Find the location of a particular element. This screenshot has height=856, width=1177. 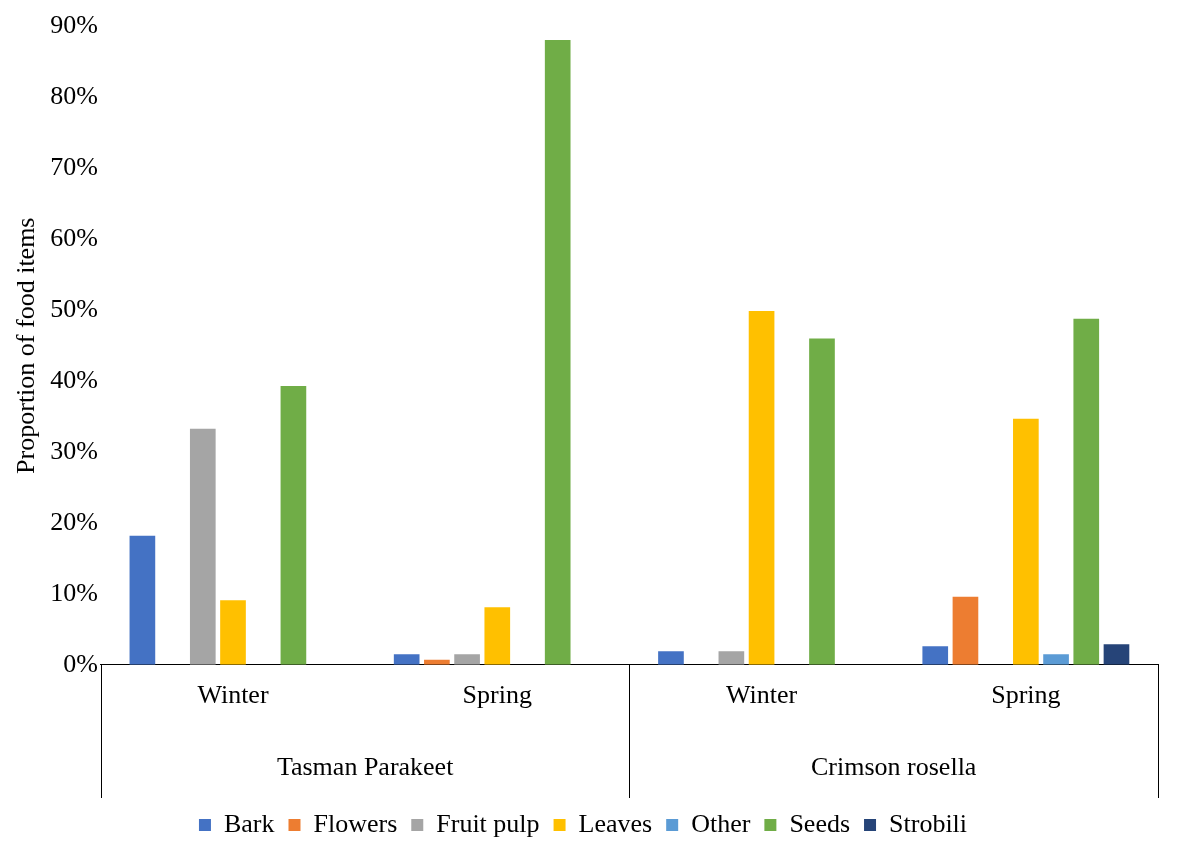

y-tick-label: 50% is located at coordinates (74, 309).